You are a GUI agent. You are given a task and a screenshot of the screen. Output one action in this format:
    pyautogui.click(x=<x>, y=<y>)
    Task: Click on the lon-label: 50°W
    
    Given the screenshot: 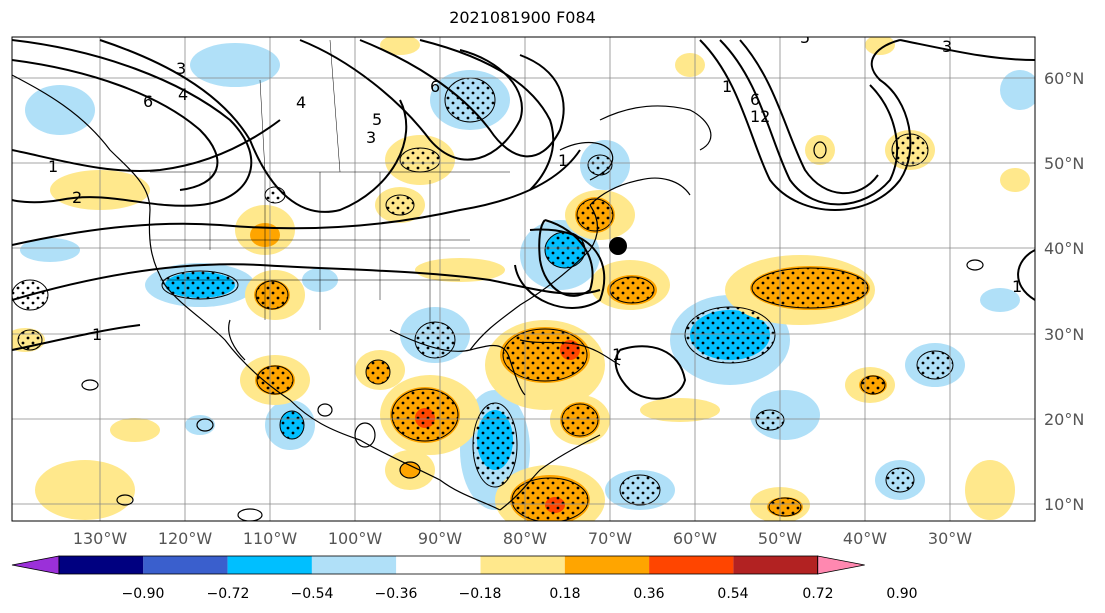 What is the action you would take?
    pyautogui.click(x=780, y=538)
    